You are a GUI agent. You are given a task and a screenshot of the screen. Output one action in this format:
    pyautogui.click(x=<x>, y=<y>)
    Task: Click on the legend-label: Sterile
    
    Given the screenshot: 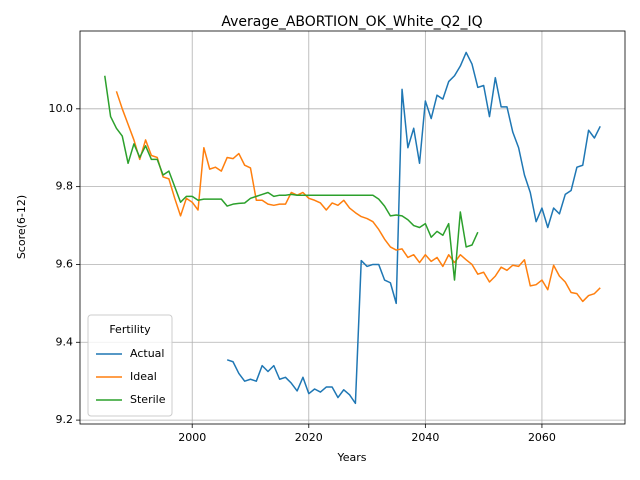 What is the action you would take?
    pyautogui.click(x=148, y=399)
    